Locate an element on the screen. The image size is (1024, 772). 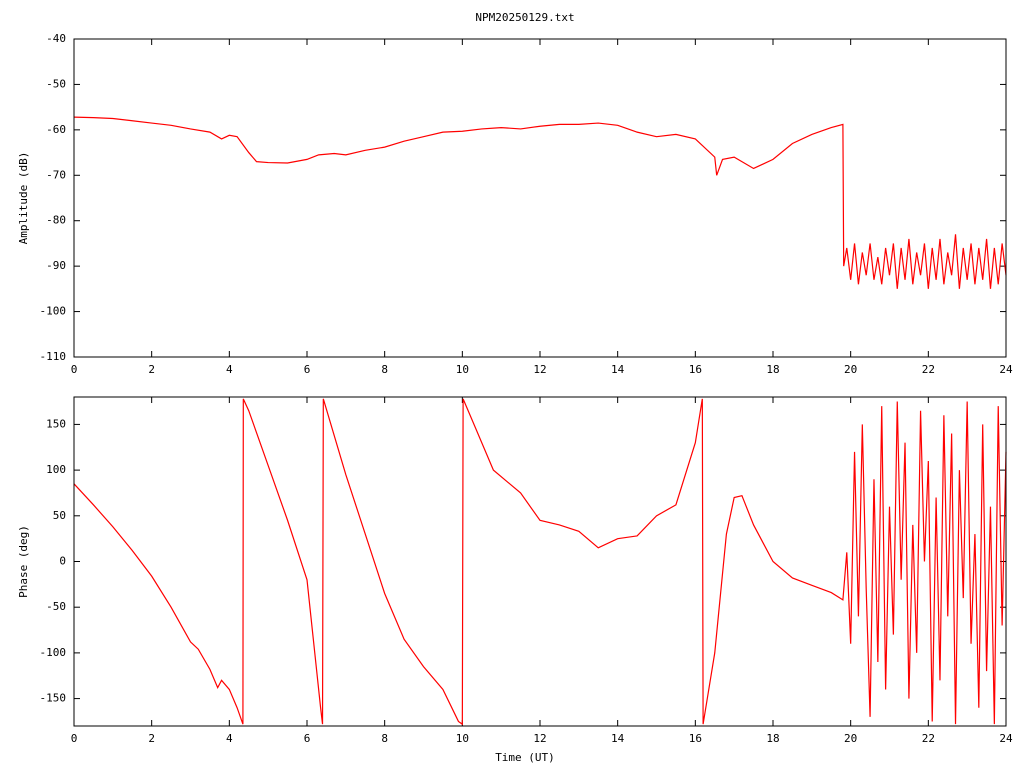
y-tick-label: 150 is located at coordinates (56, 423).